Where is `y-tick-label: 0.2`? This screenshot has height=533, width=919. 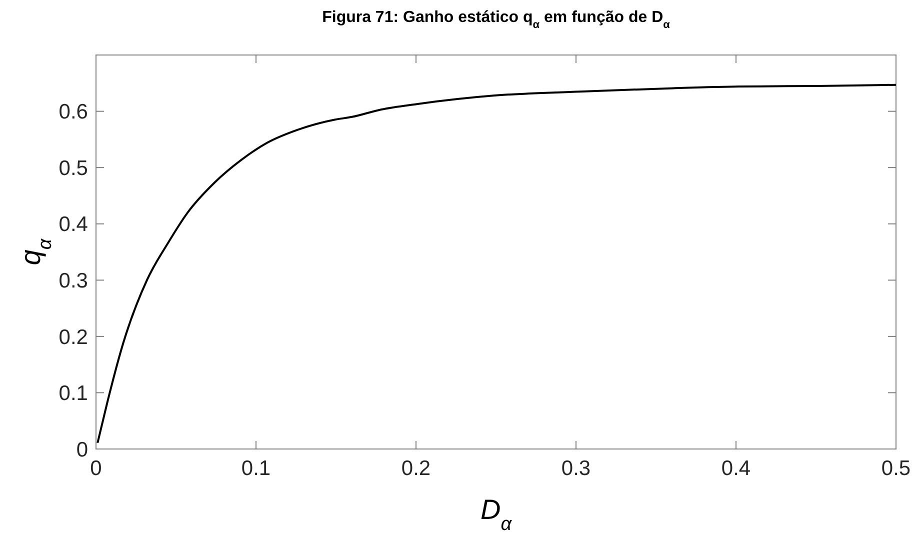
y-tick-label: 0.2 is located at coordinates (73, 337).